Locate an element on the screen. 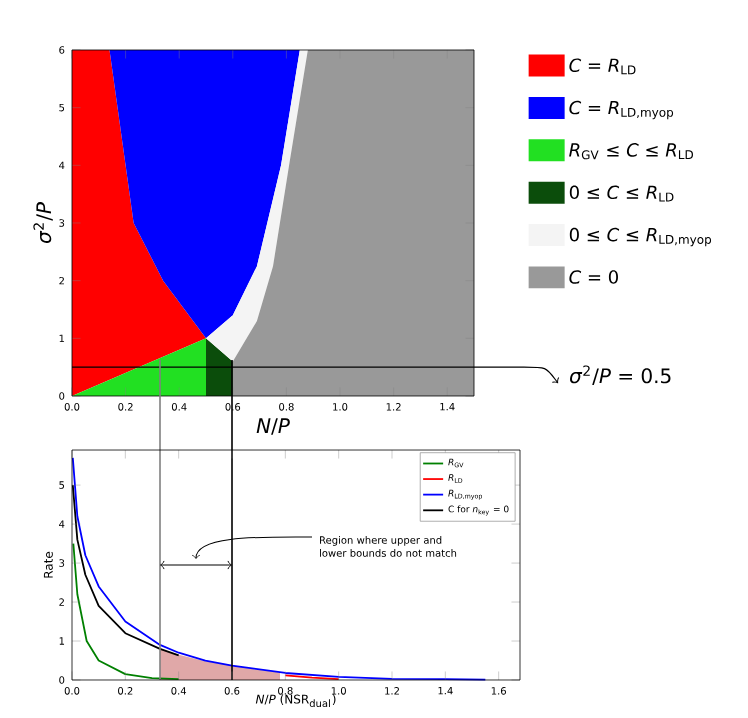 The width and height of the screenshot is (748, 718). legend-label: C = R$_{LD,myop}$ is located at coordinates (621, 110).